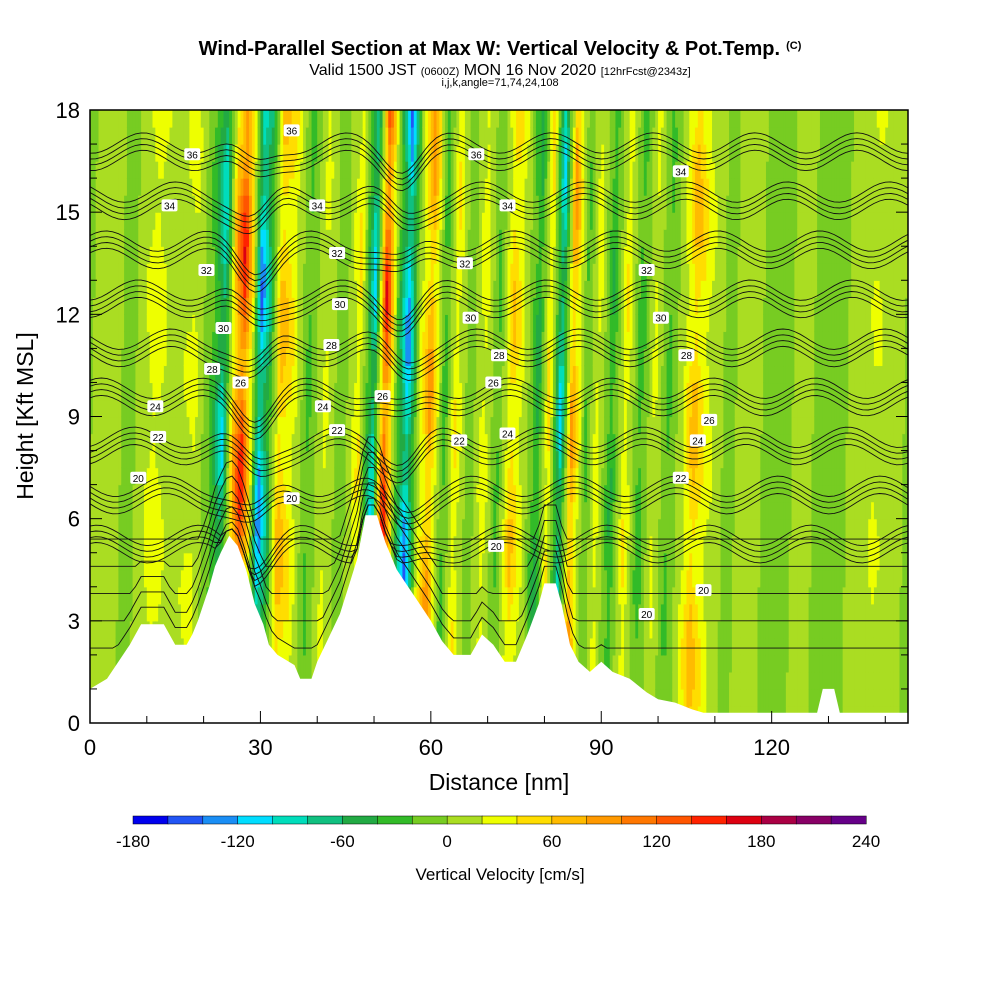 This screenshot has height=1000, width=1000. Describe the element at coordinates (645, 72) in the screenshot. I see `subtitle-forecast: [12hrFcst@2343z]` at that location.